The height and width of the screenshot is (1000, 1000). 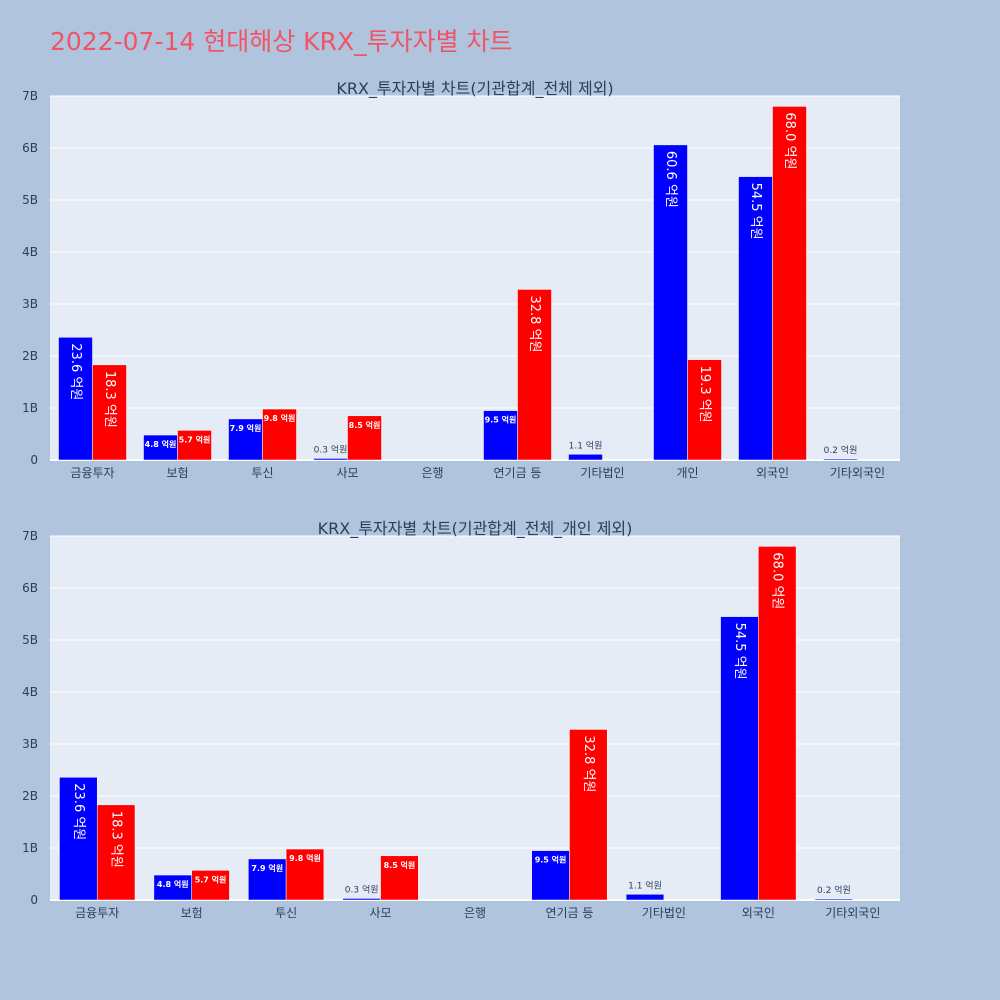 I want to click on chart-title: KRX_투자자별 차트(기관합계_전체_개인 제외), so click(x=475, y=529).